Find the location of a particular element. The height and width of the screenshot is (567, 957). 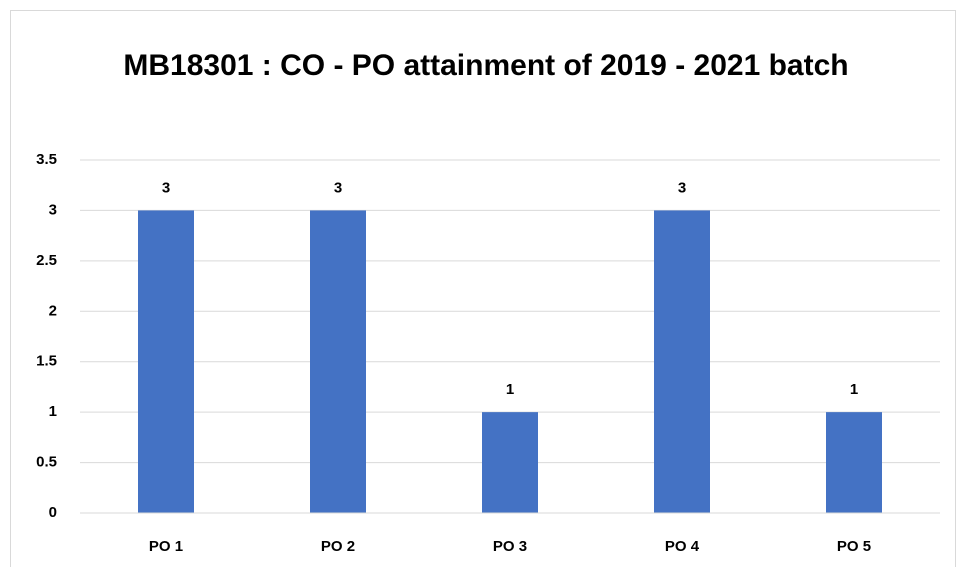

y-tick-label: 3.5 is located at coordinates (46, 159).